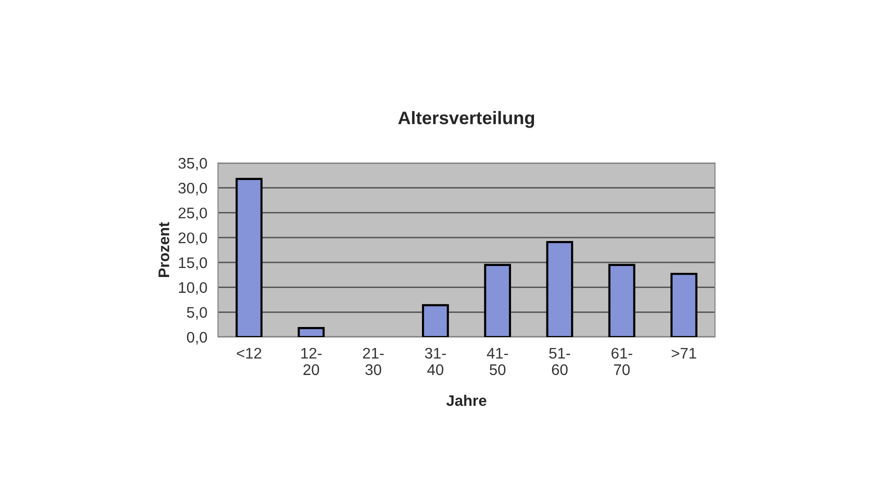 The height and width of the screenshot is (495, 875). I want to click on y-tick-label: 0,0, so click(196, 338).